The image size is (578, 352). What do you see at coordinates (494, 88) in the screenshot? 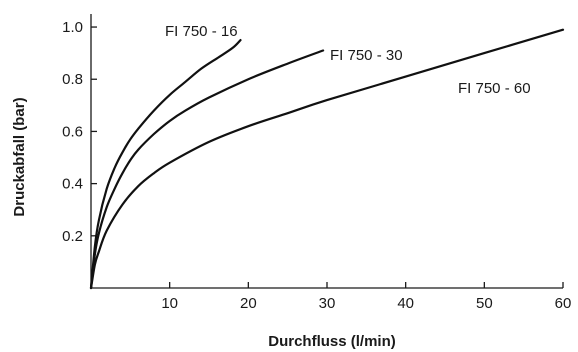
I see `series-label-fi750-60: FI 750 - 60` at bounding box center [494, 88].